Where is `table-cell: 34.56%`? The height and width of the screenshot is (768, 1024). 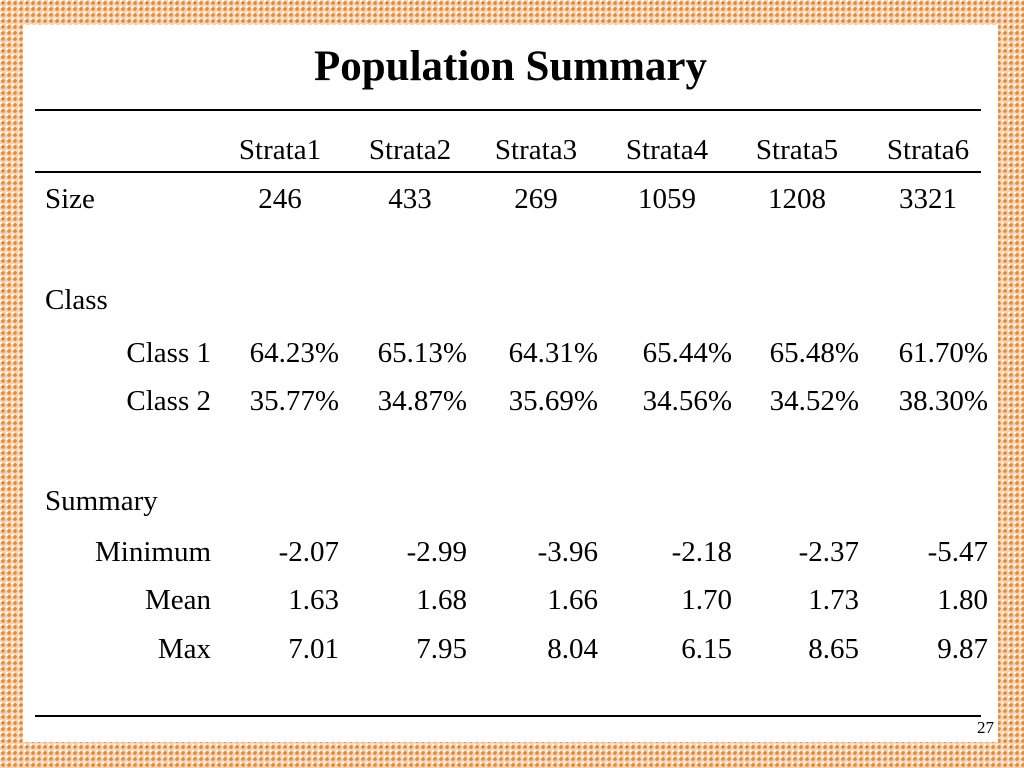 table-cell: 34.56% is located at coordinates (687, 401).